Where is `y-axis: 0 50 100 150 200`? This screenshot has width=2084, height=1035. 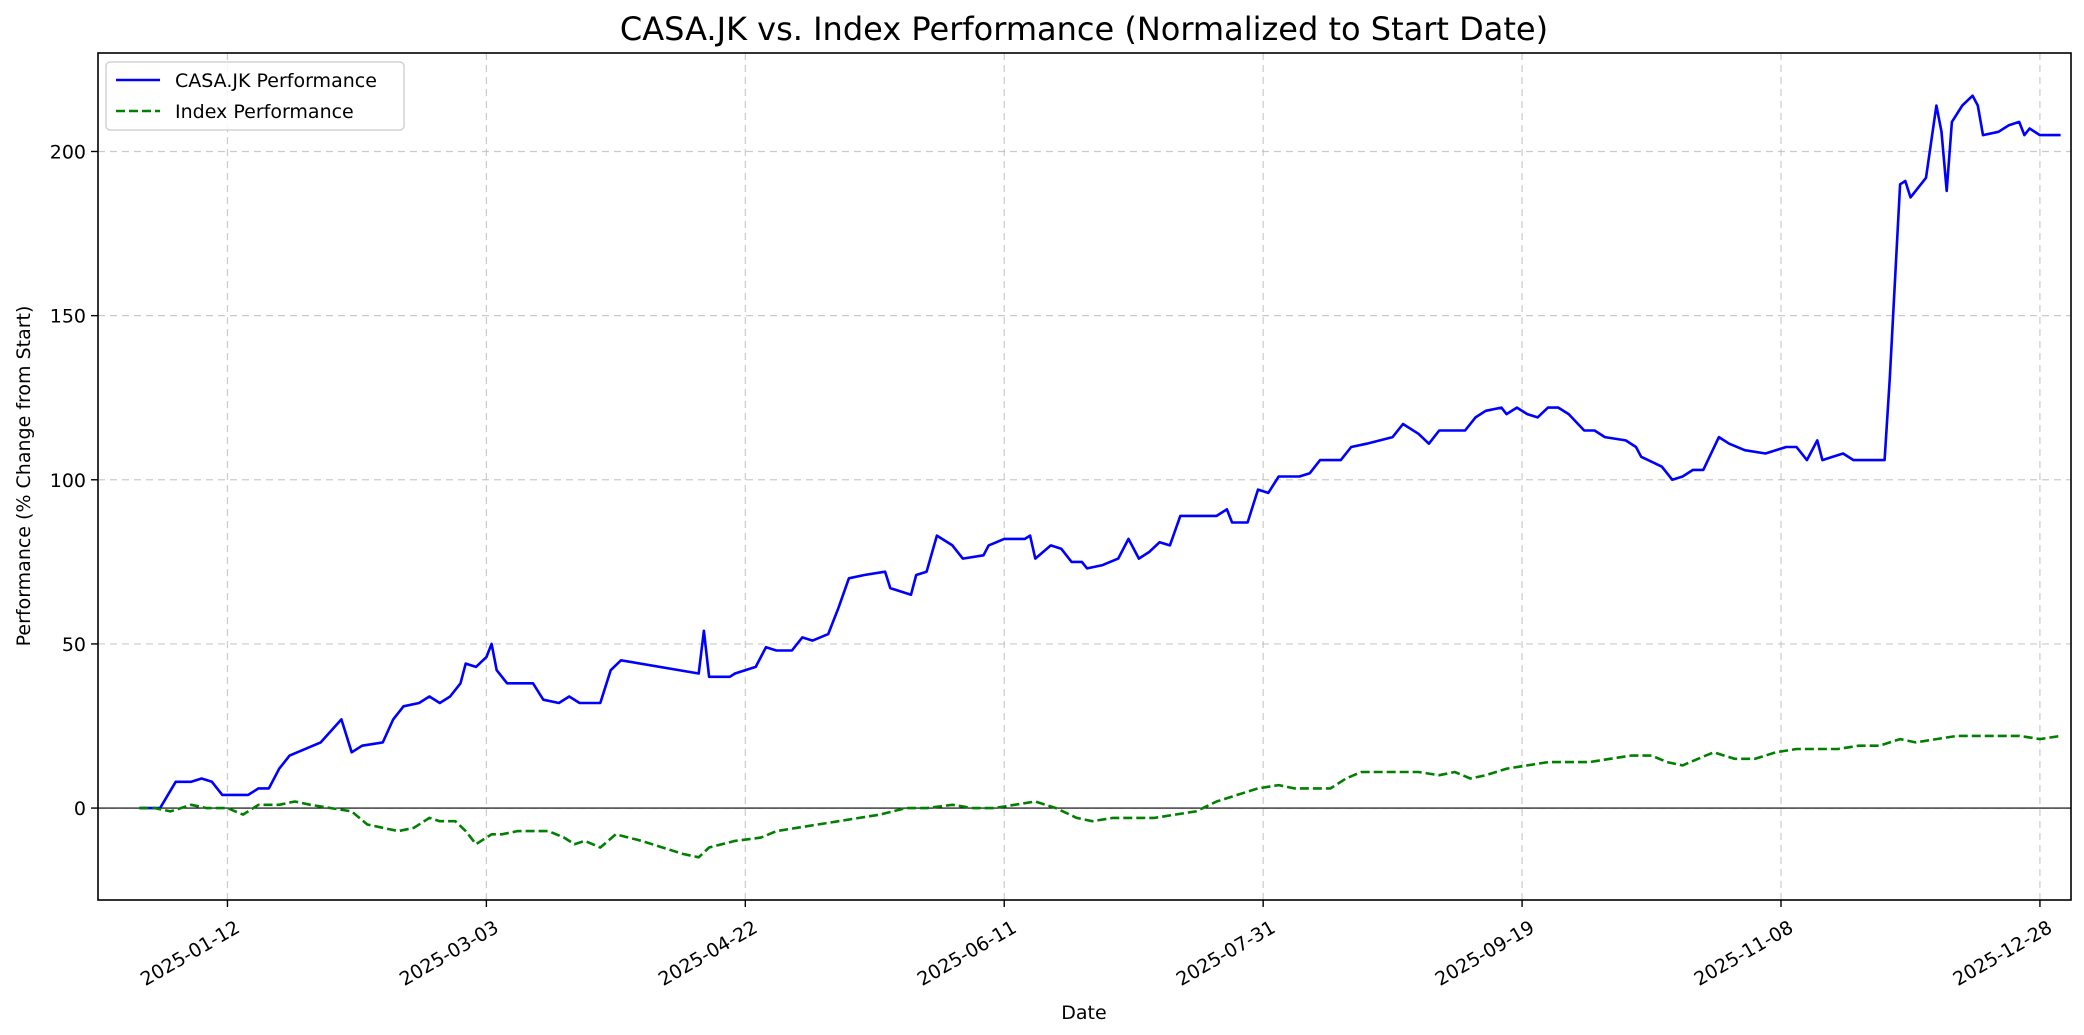
y-axis: 0 50 100 150 200 is located at coordinates (74, 480).